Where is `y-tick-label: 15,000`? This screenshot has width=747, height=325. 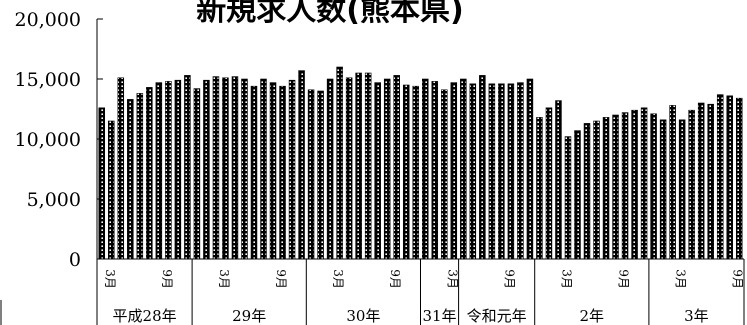 y-tick-label: 15,000 is located at coordinates (48, 80).